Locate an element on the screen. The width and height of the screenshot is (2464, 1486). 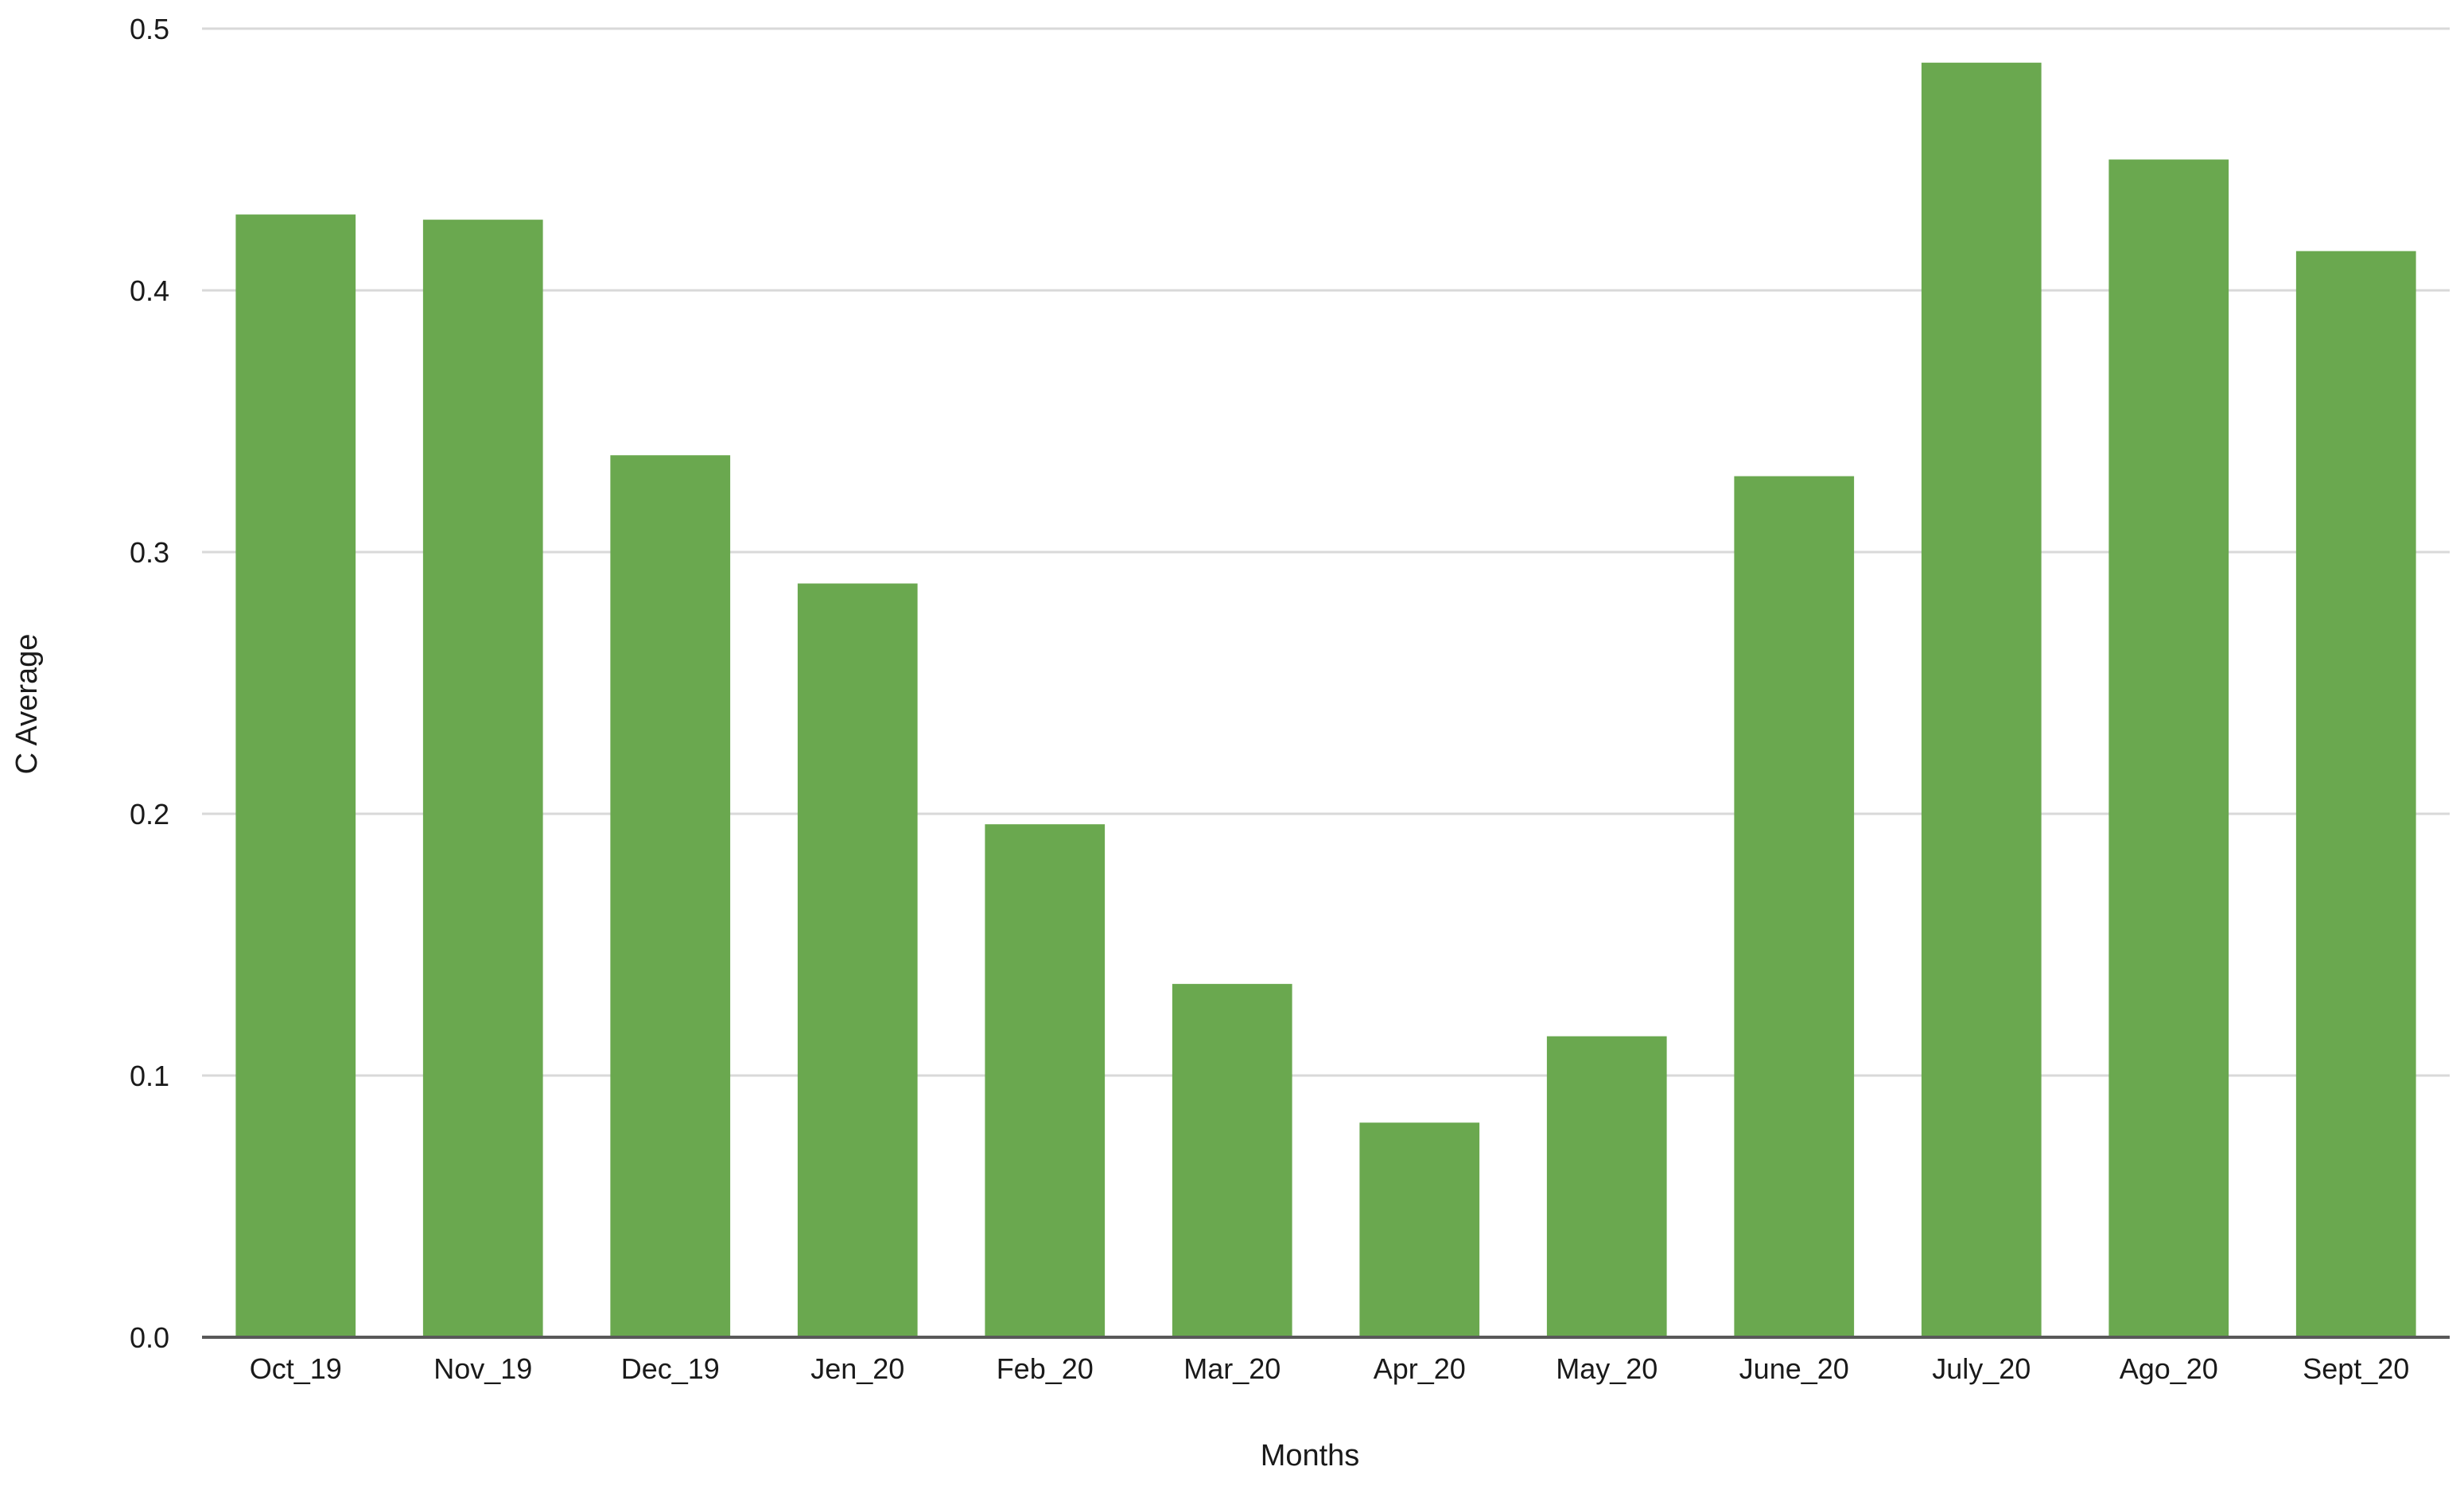
x-tick-label: Sept_20 is located at coordinates (2356, 1368).